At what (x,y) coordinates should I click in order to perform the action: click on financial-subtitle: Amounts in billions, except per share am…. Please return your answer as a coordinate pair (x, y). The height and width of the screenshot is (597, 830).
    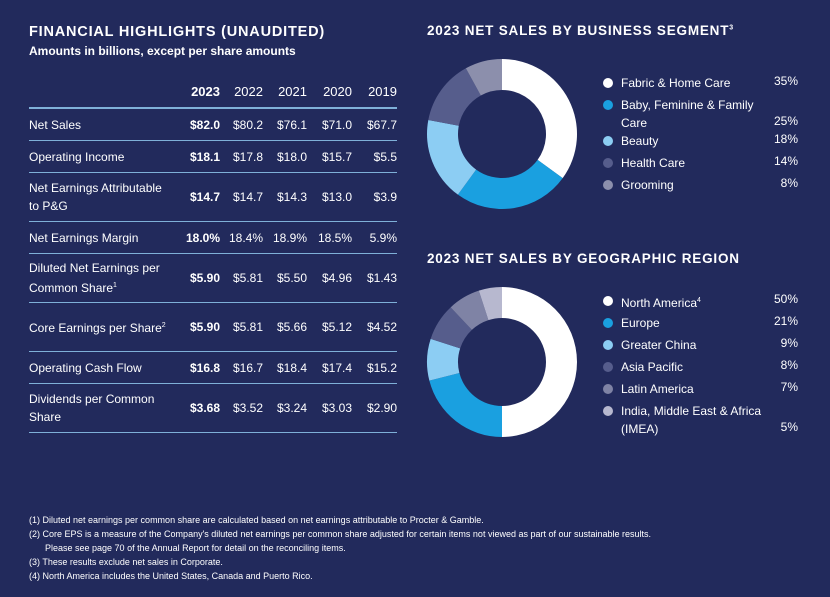
    Looking at the image, I should click on (162, 51).